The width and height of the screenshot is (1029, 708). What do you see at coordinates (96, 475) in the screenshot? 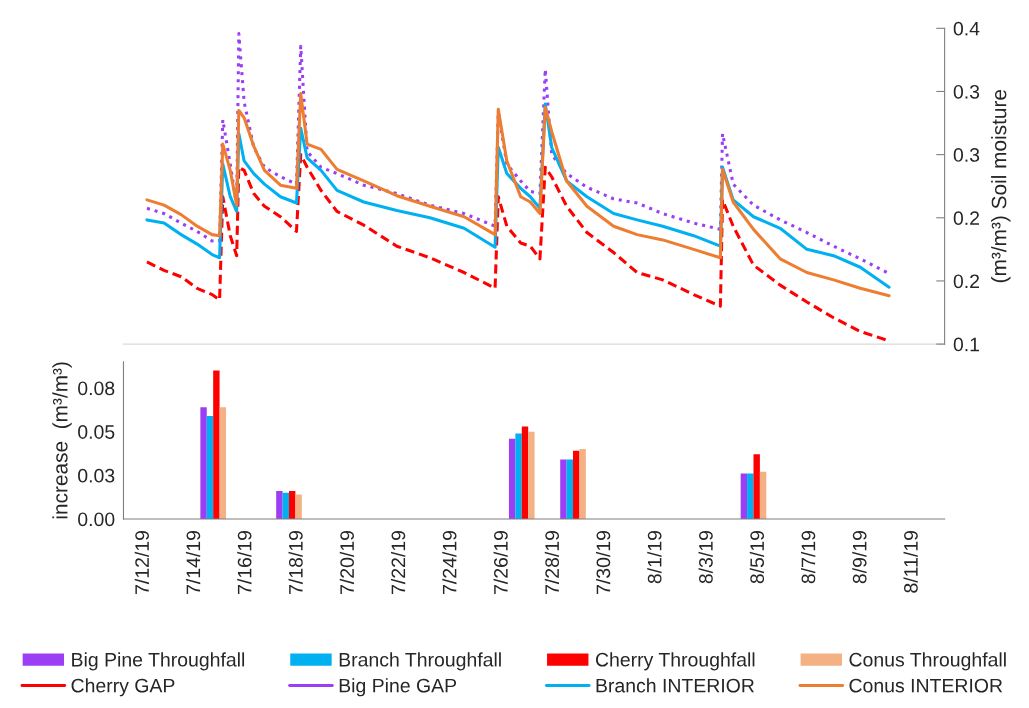
I see `y-tick-label: 0.03` at bounding box center [96, 475].